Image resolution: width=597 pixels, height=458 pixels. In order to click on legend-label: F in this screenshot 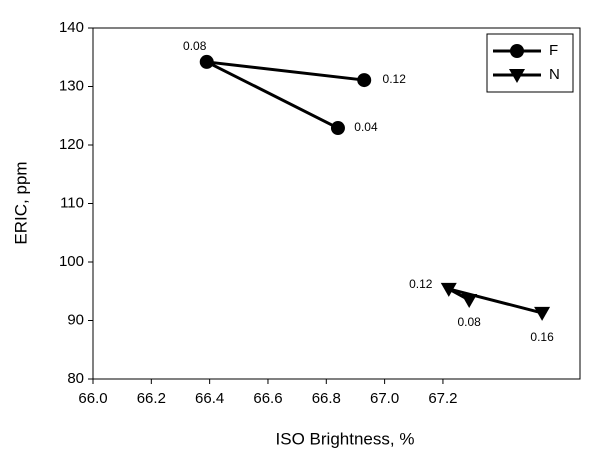, I will do `click(553, 50)`.